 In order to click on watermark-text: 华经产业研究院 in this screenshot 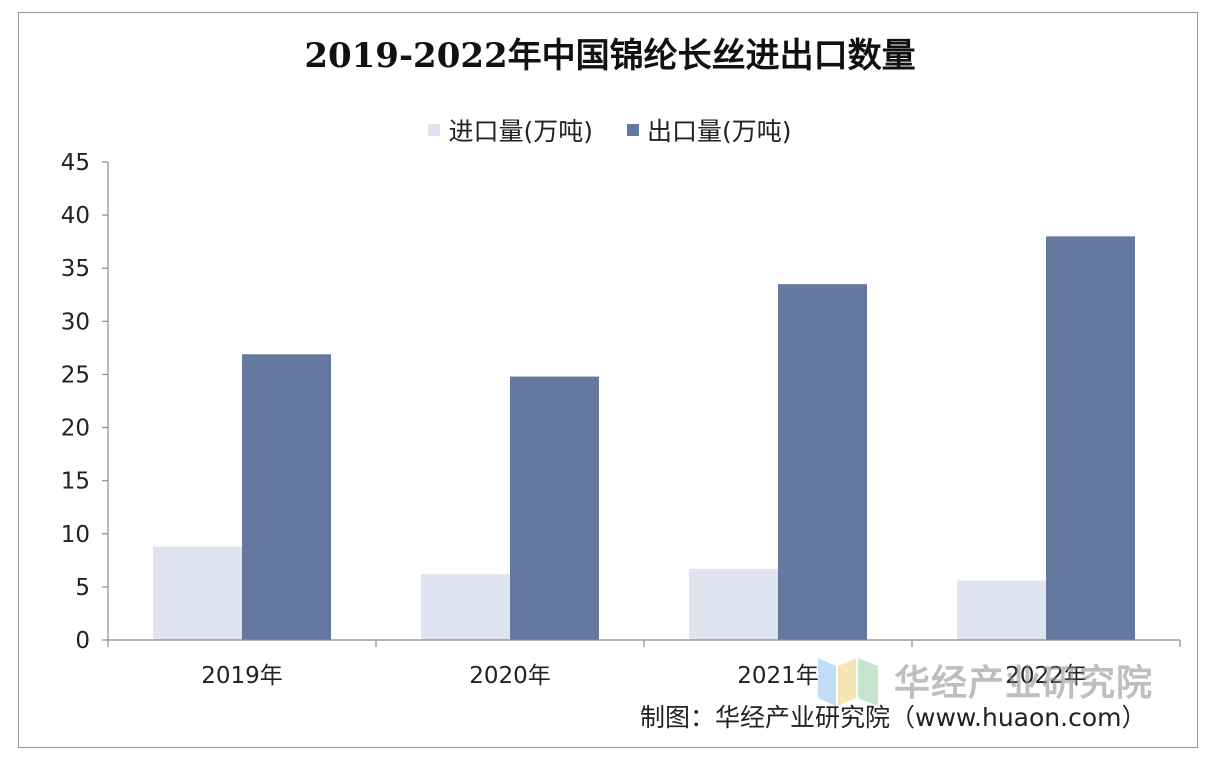, I will do `click(1024, 683)`.